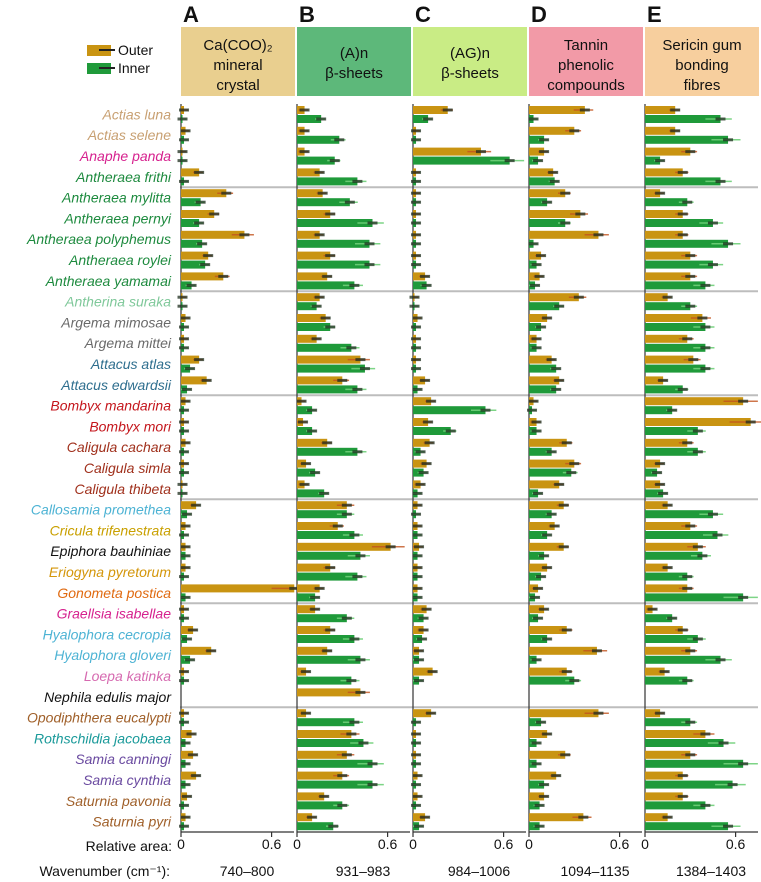 This screenshot has height=882, width=761. What do you see at coordinates (237, 85) in the screenshot?
I see `panel-title-a-line-3: crystal` at bounding box center [237, 85].